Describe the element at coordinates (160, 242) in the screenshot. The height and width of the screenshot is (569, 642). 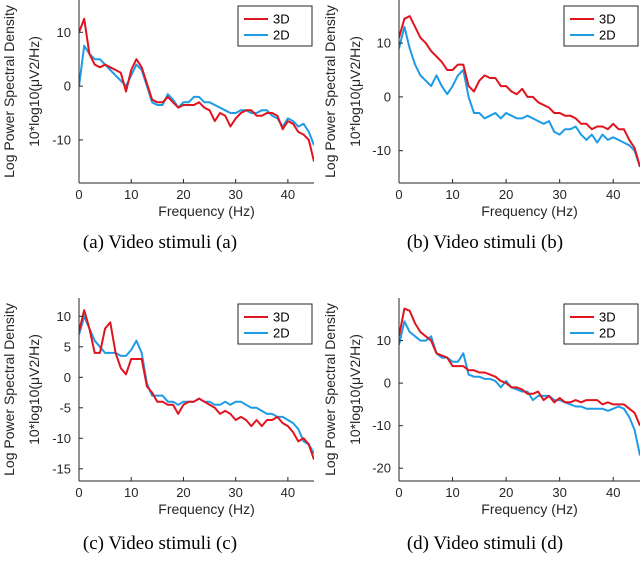
I see `figure-caption: (a) Video stimuli (a)` at that location.